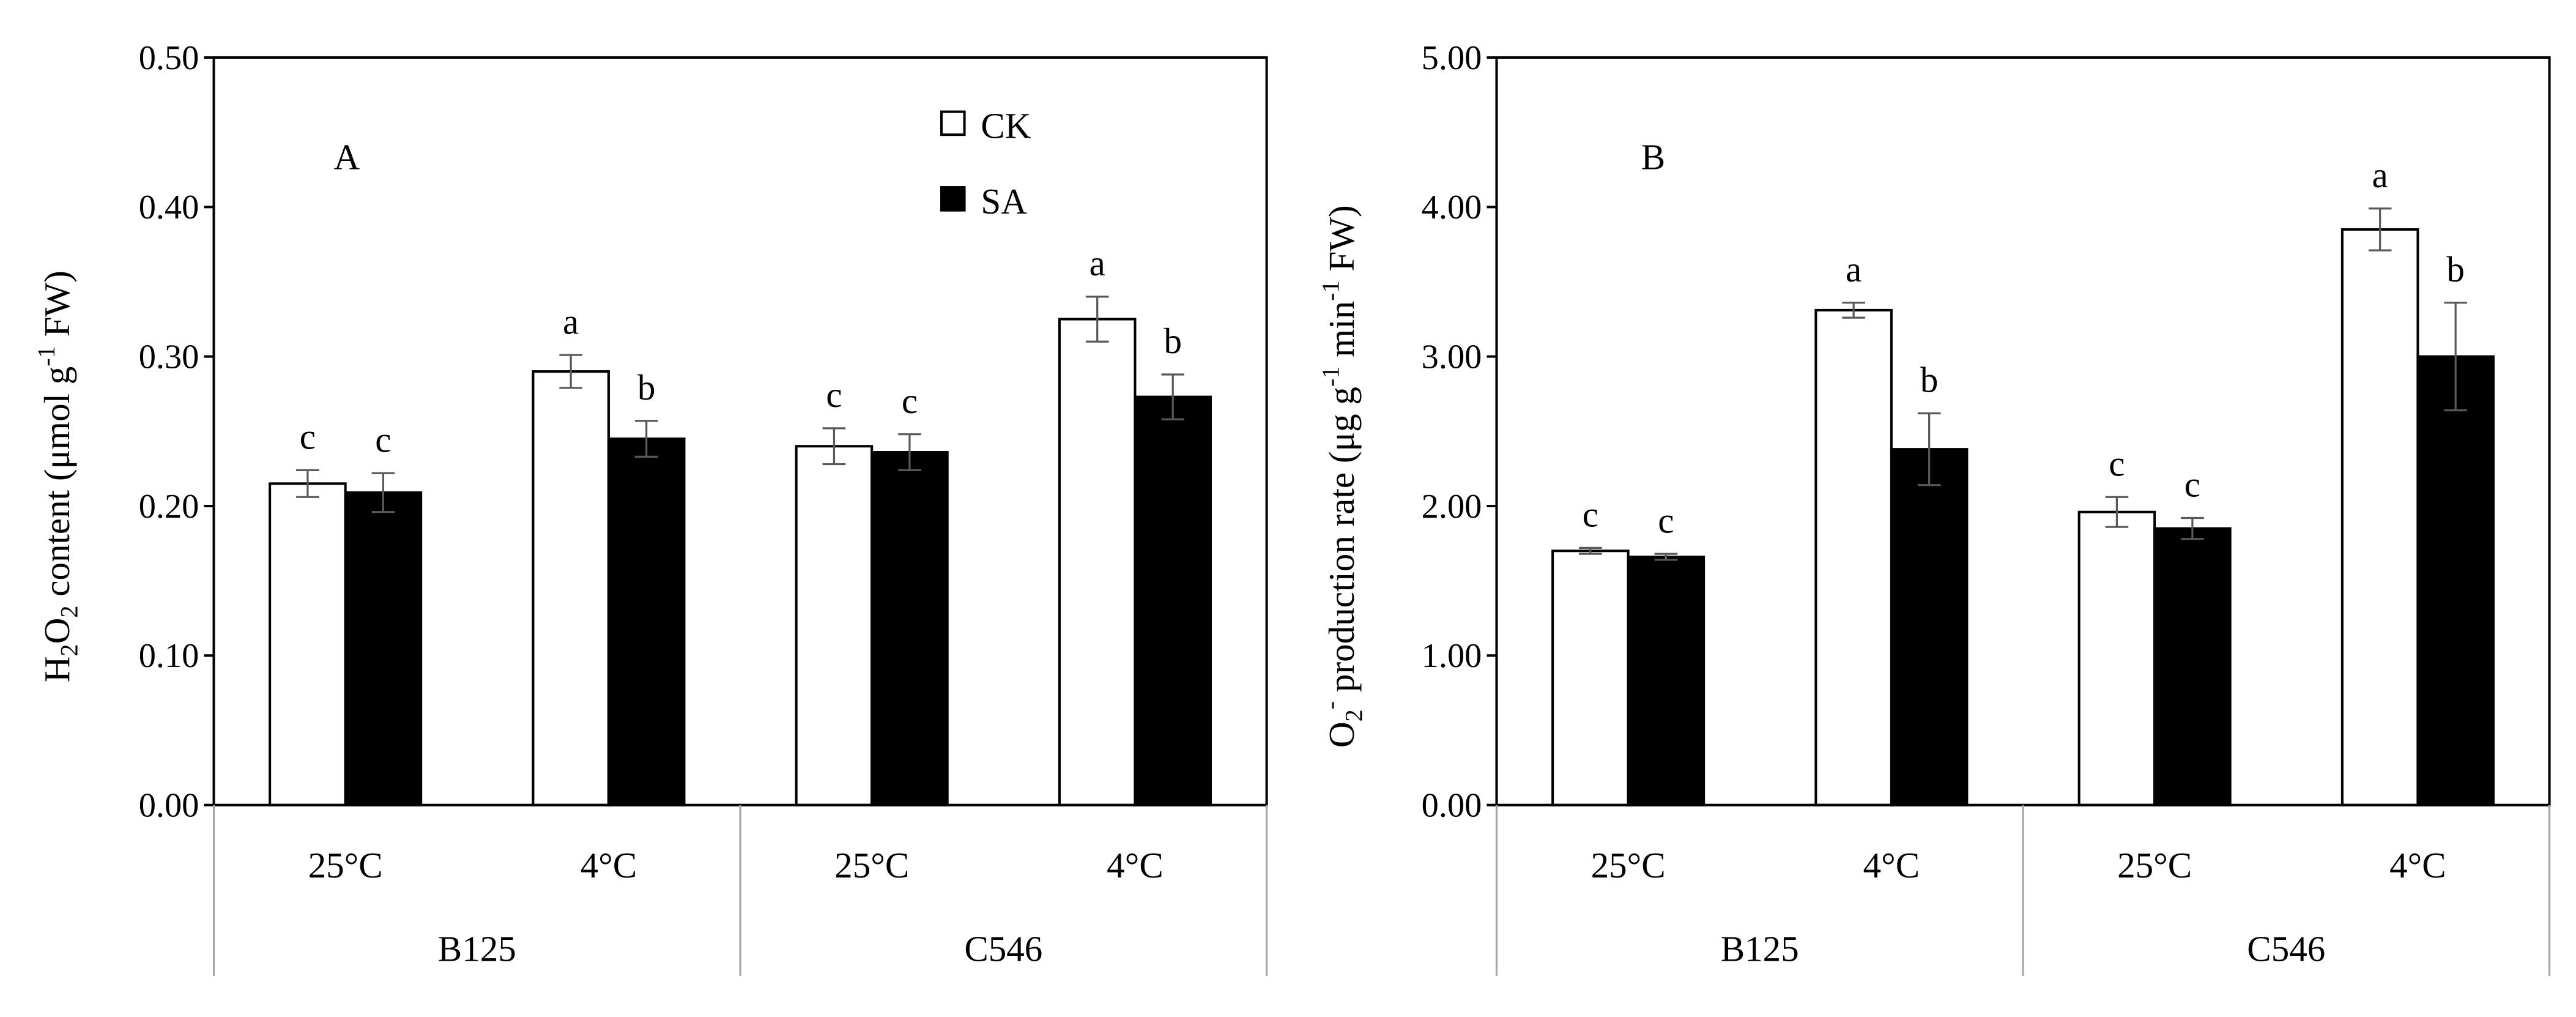  What do you see at coordinates (1341, 334) in the screenshot?
I see `y-axis-label-part: min` at bounding box center [1341, 334].